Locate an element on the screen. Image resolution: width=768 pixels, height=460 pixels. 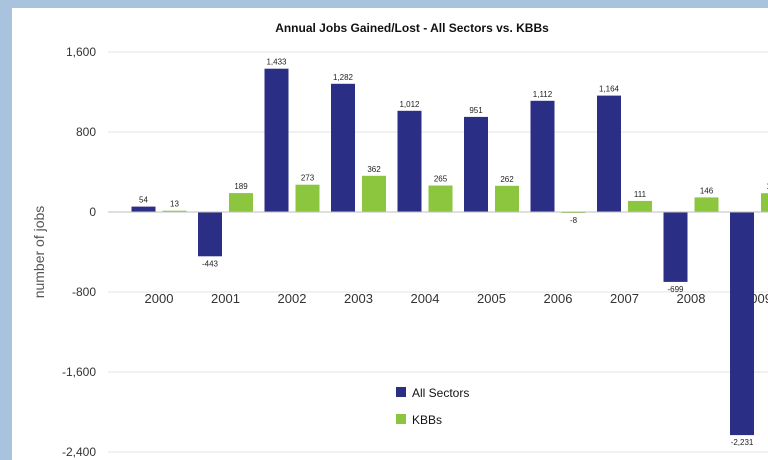
y-axis-label: number of jobs is located at coordinates (39, 252).